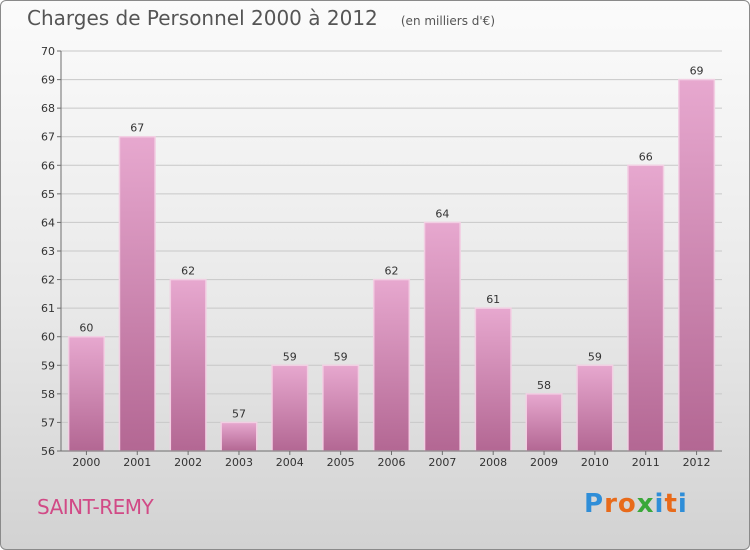 This screenshot has height=550, width=750. What do you see at coordinates (188, 462) in the screenshot?
I see `x-tick-label: 2002` at bounding box center [188, 462].